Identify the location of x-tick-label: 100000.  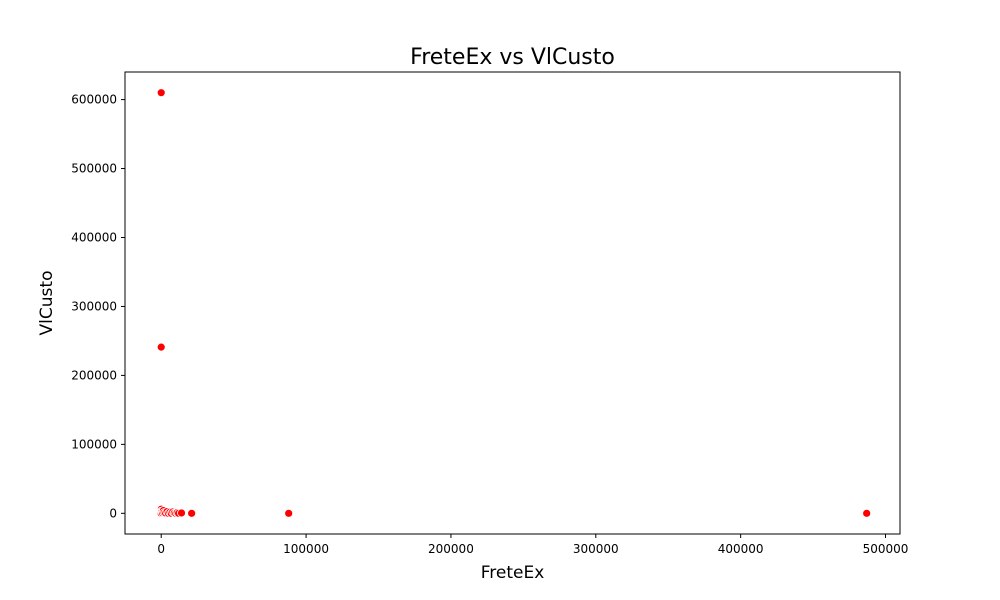
(306, 549).